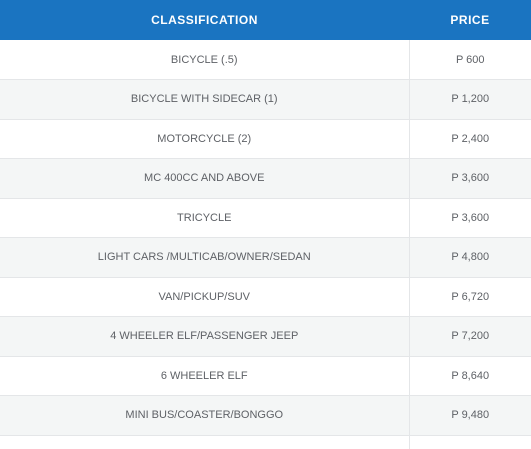 The image size is (531, 449). What do you see at coordinates (204, 442) in the screenshot?
I see `classification-cell-empty` at bounding box center [204, 442].